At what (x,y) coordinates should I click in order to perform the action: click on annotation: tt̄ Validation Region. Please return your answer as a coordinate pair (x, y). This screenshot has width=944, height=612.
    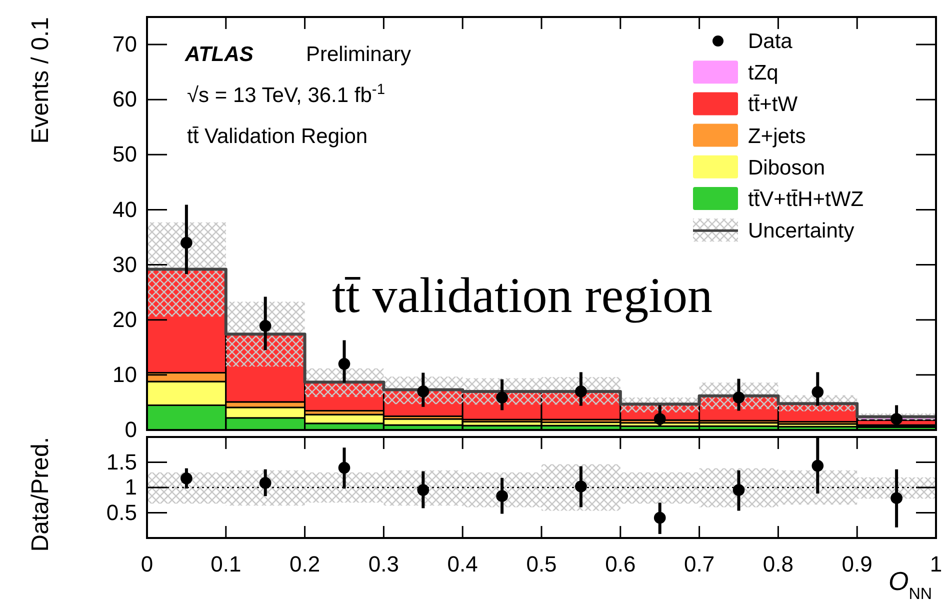
    Looking at the image, I should click on (277, 136).